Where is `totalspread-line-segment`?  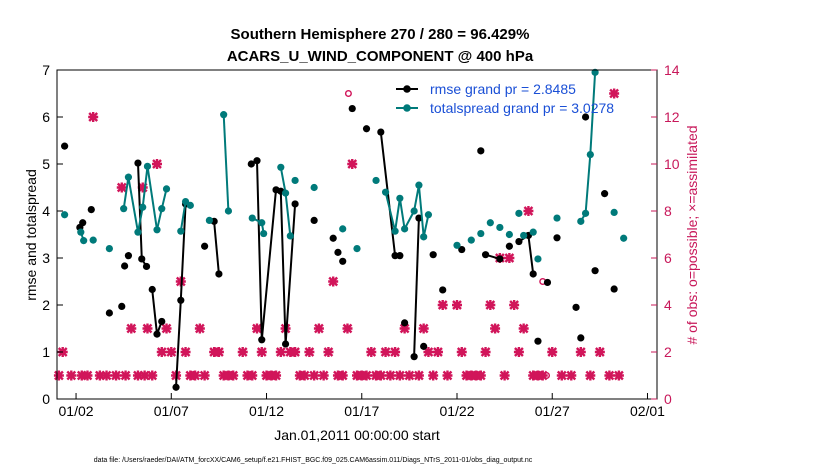 totalspread-line-segment is located at coordinates (152, 198).